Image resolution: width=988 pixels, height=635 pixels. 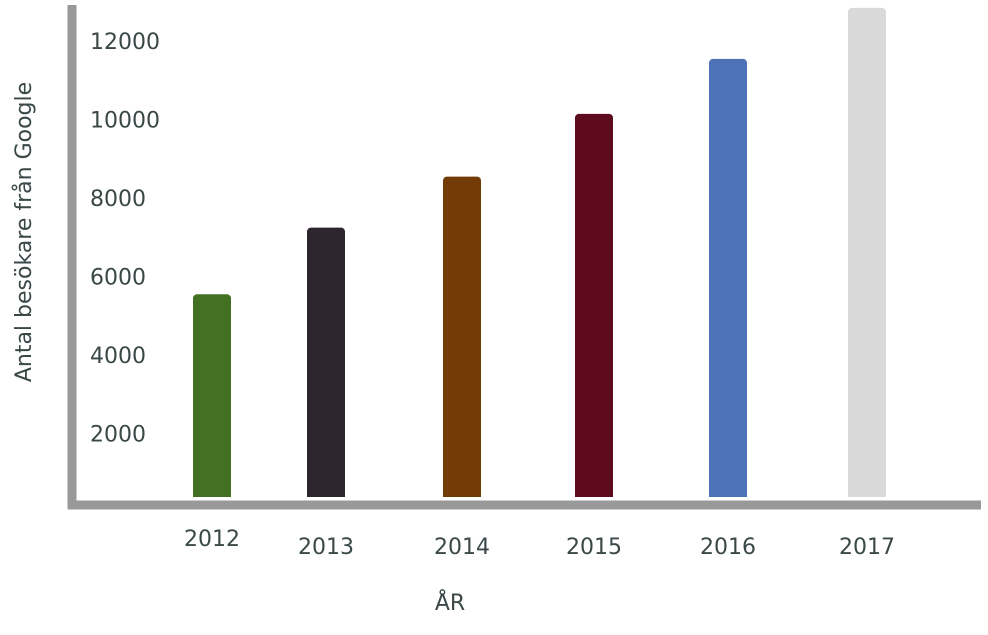 I want to click on y-tick-label: 8000, so click(x=118, y=199).